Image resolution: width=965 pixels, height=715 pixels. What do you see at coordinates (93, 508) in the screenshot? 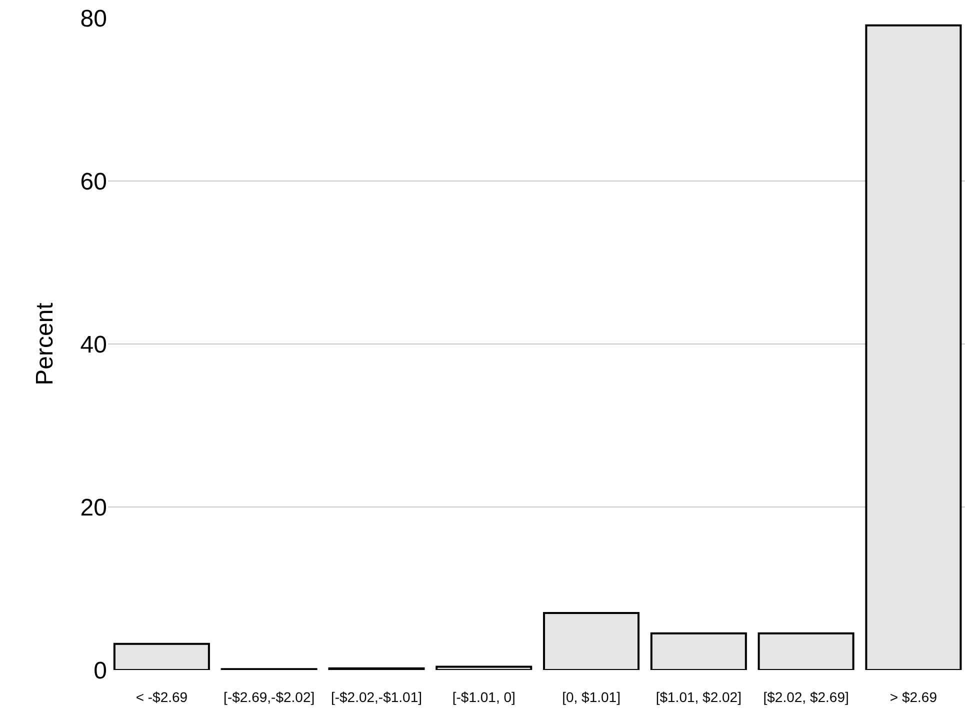
I see `y-tick-label: 20` at bounding box center [93, 508].